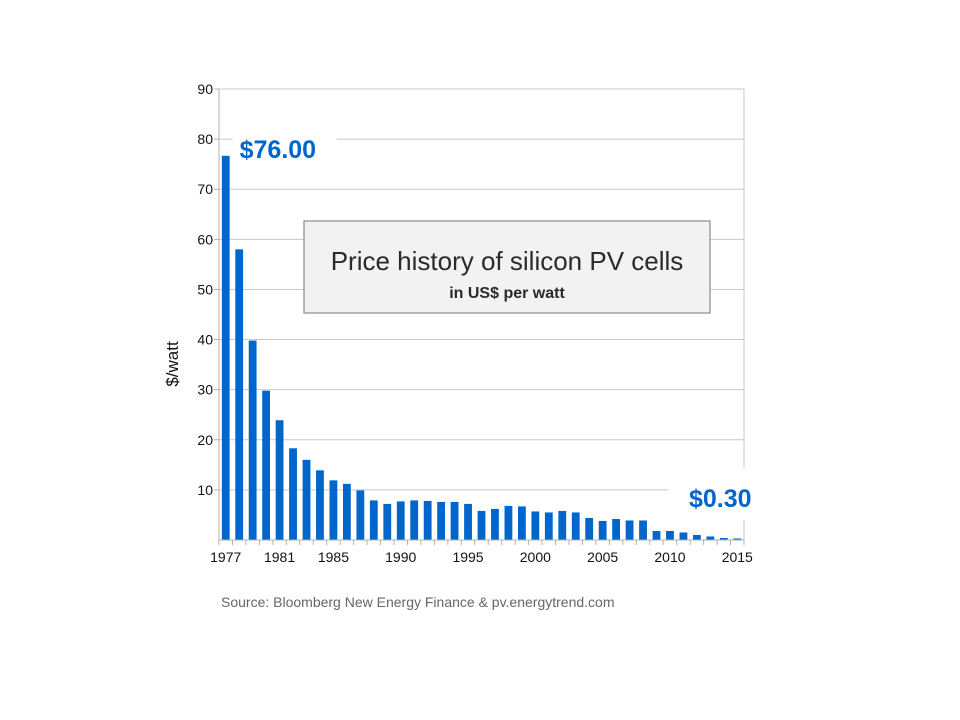 Image resolution: width=960 pixels, height=720 pixels. What do you see at coordinates (616, 529) in the screenshot?
I see `bar-2006` at bounding box center [616, 529].